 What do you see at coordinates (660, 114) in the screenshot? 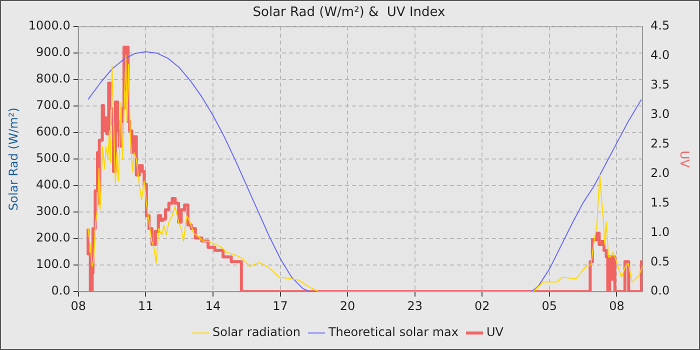
I see `y2-tick-label: 3.0` at bounding box center [660, 114].